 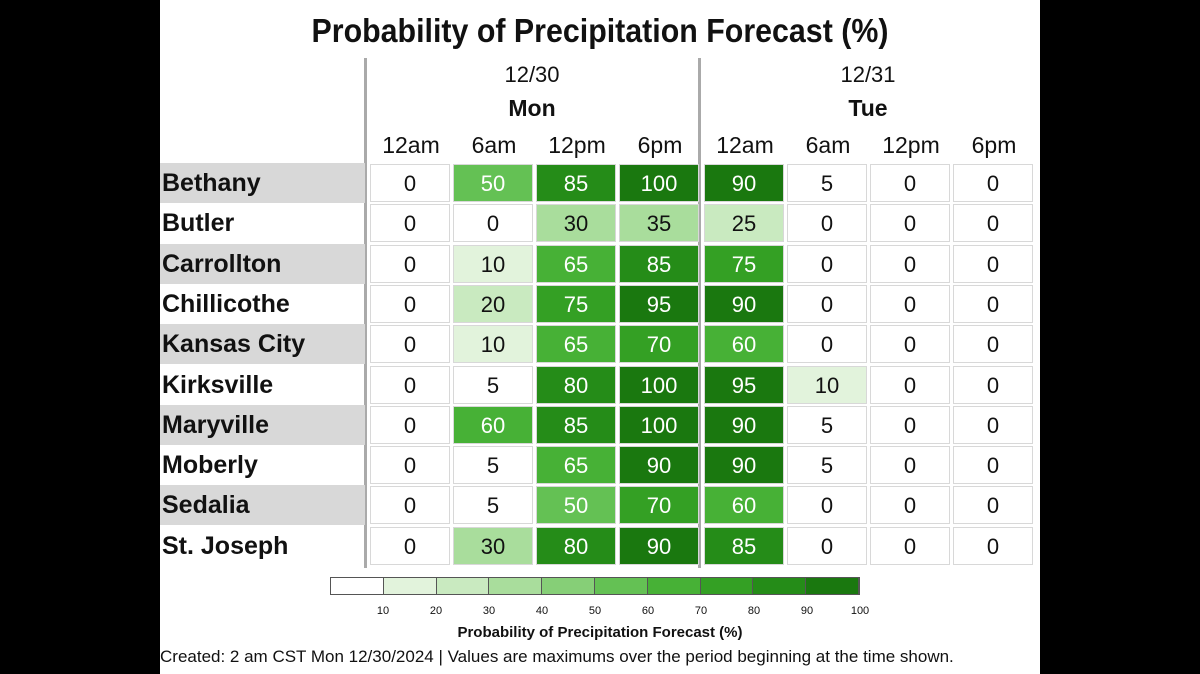 I want to click on row-label: St. Joseph, so click(x=225, y=545).